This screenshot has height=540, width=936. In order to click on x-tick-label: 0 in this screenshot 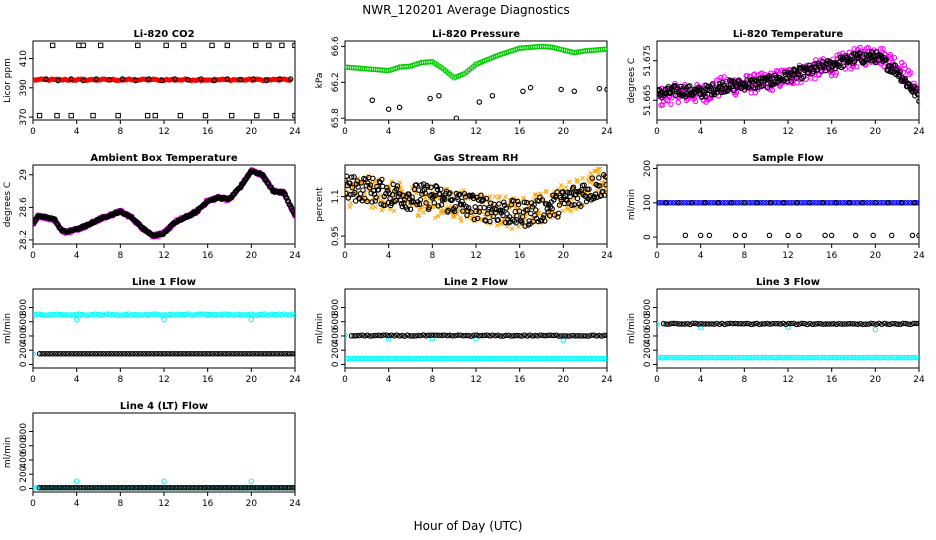, I will do `click(657, 256)`.